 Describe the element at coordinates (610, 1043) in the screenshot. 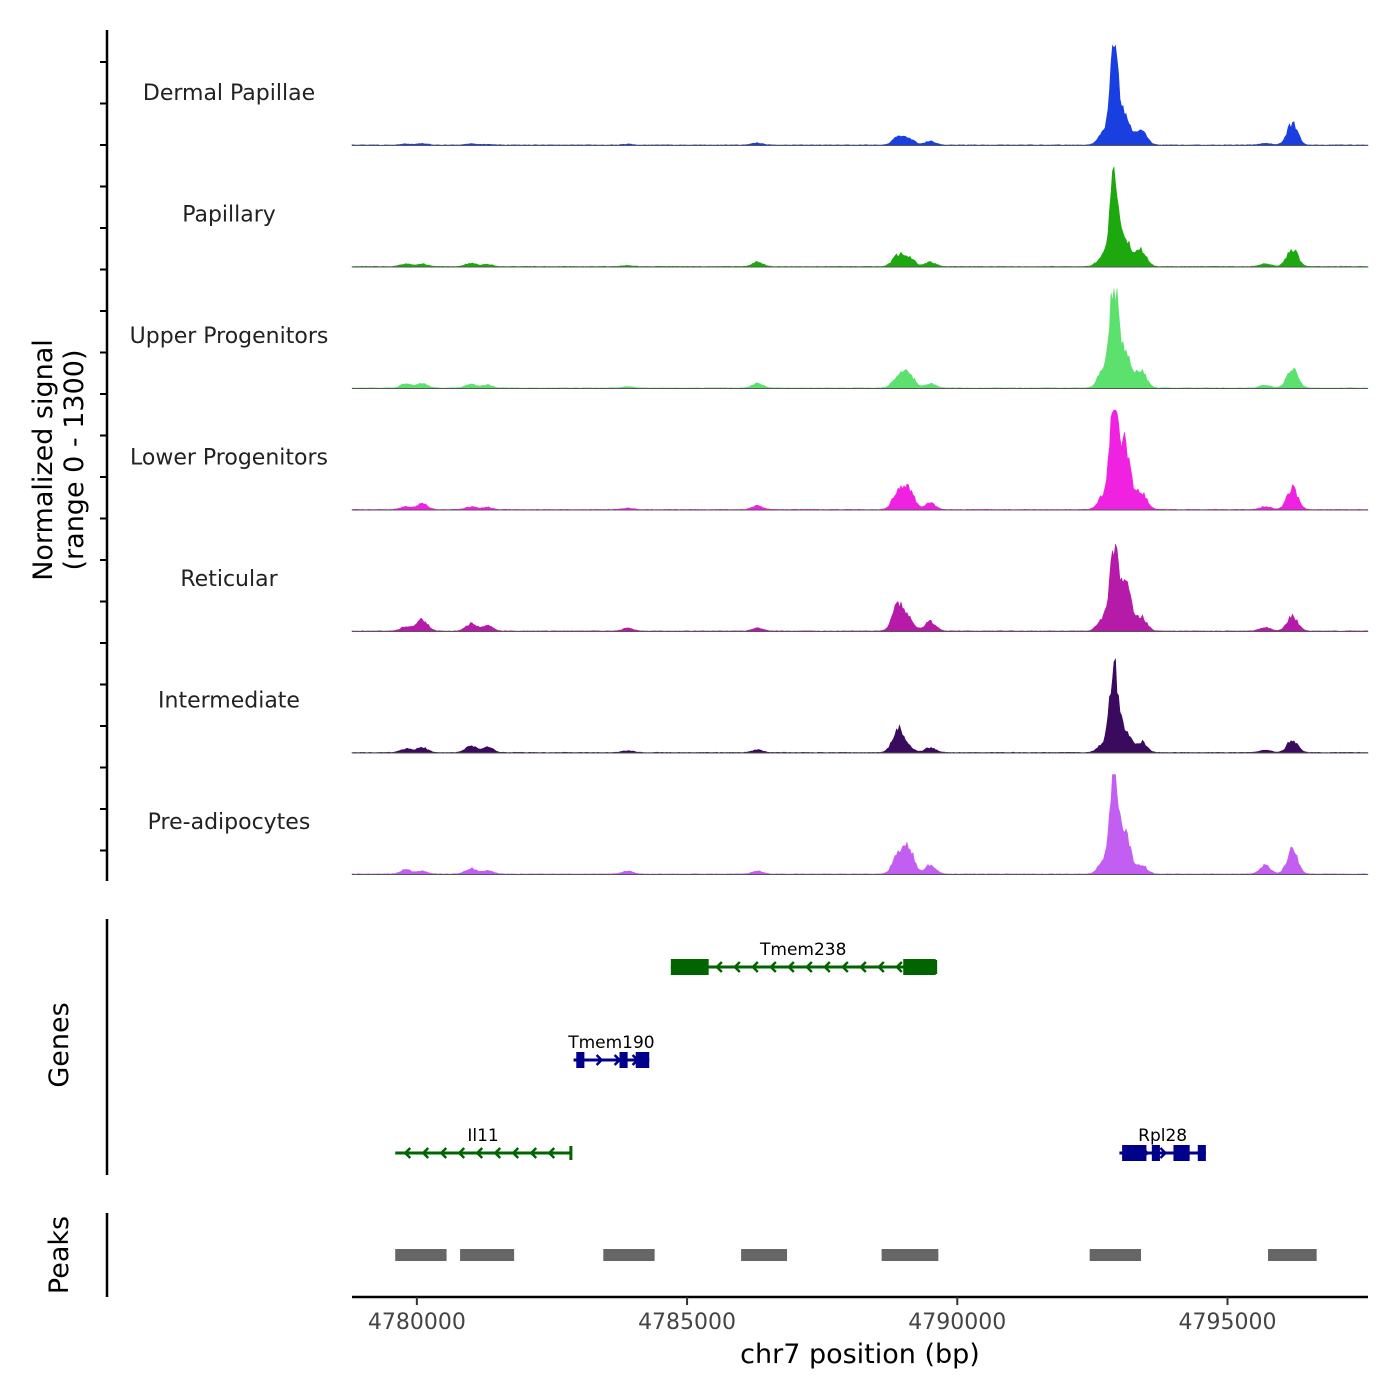

I see `gene-label: Tmem190` at that location.